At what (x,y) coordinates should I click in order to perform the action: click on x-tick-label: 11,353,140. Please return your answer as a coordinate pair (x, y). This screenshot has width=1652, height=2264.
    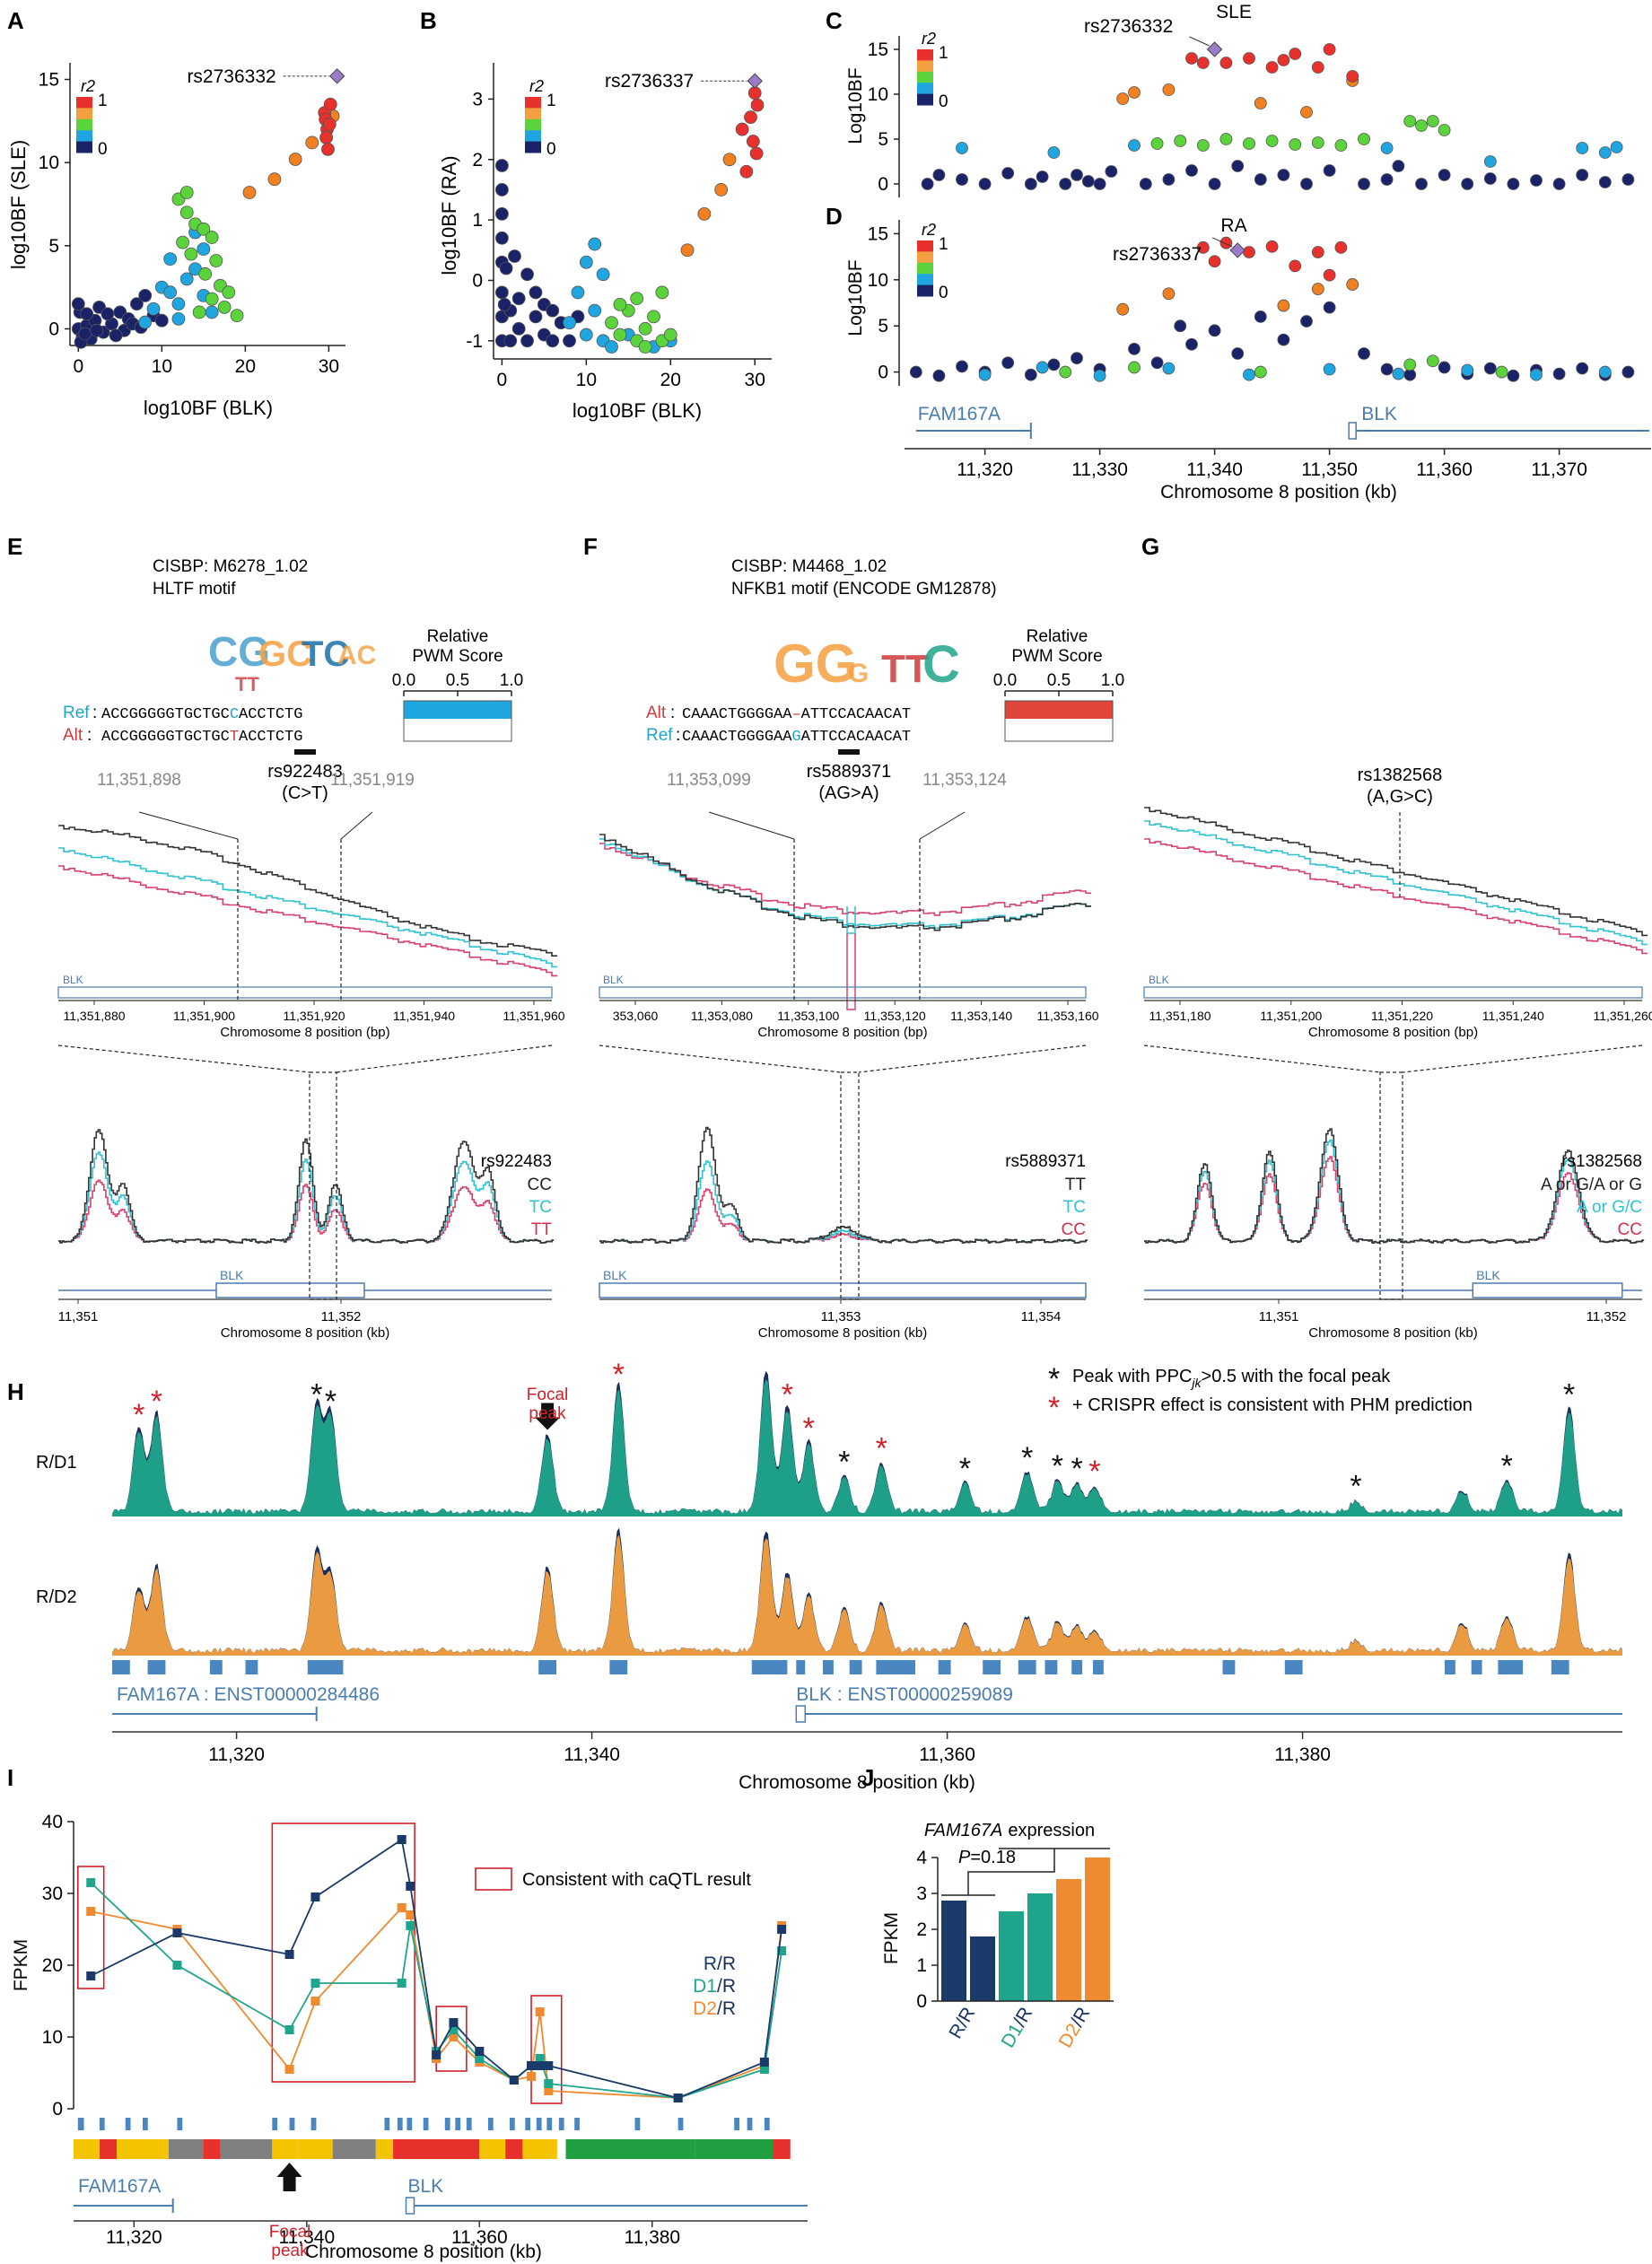
    Looking at the image, I should click on (981, 1016).